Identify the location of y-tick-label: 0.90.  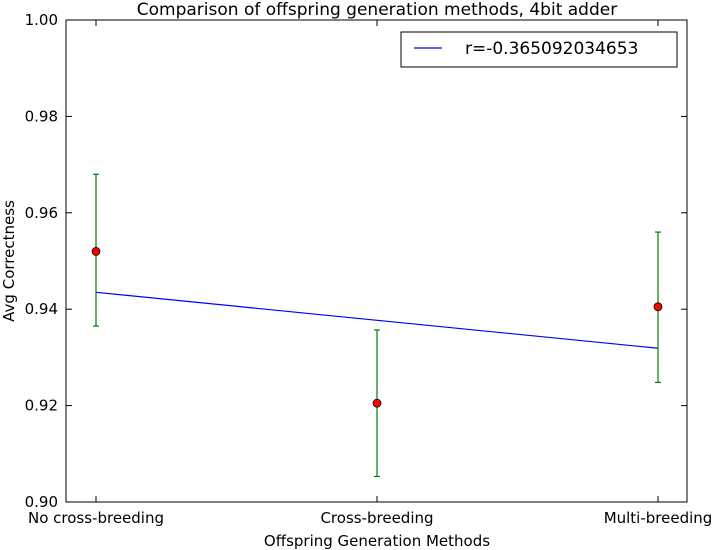
(41, 502).